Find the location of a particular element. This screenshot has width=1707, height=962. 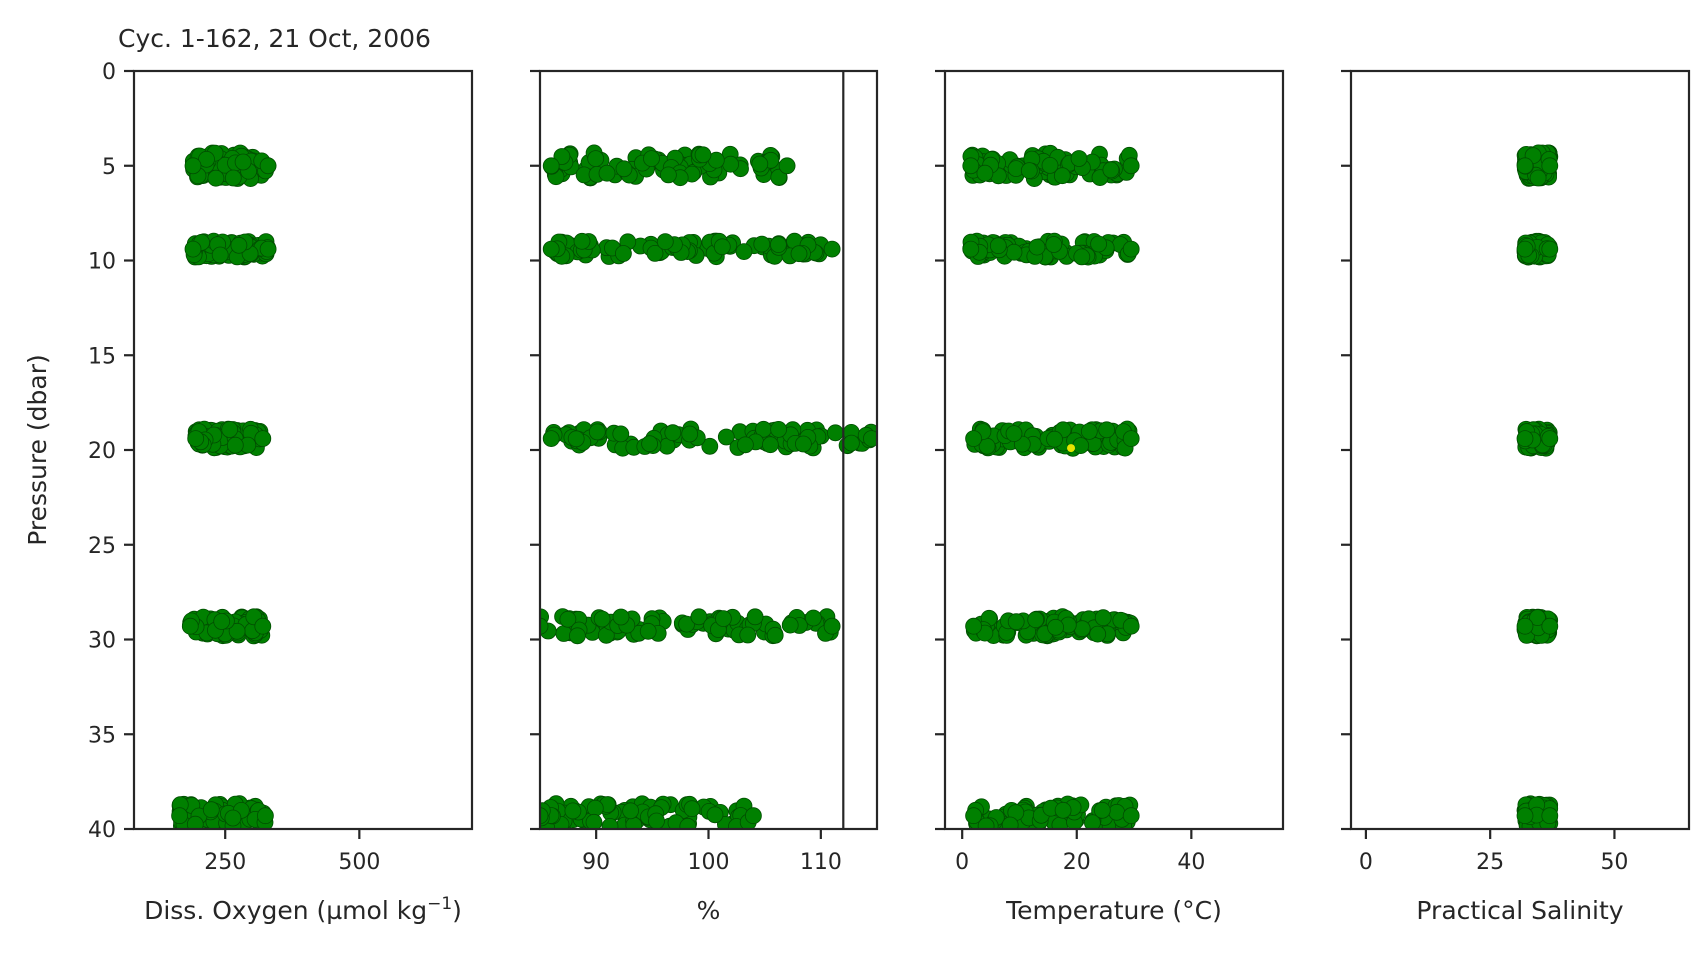

x-tick-label: 20 is located at coordinates (1077, 862).